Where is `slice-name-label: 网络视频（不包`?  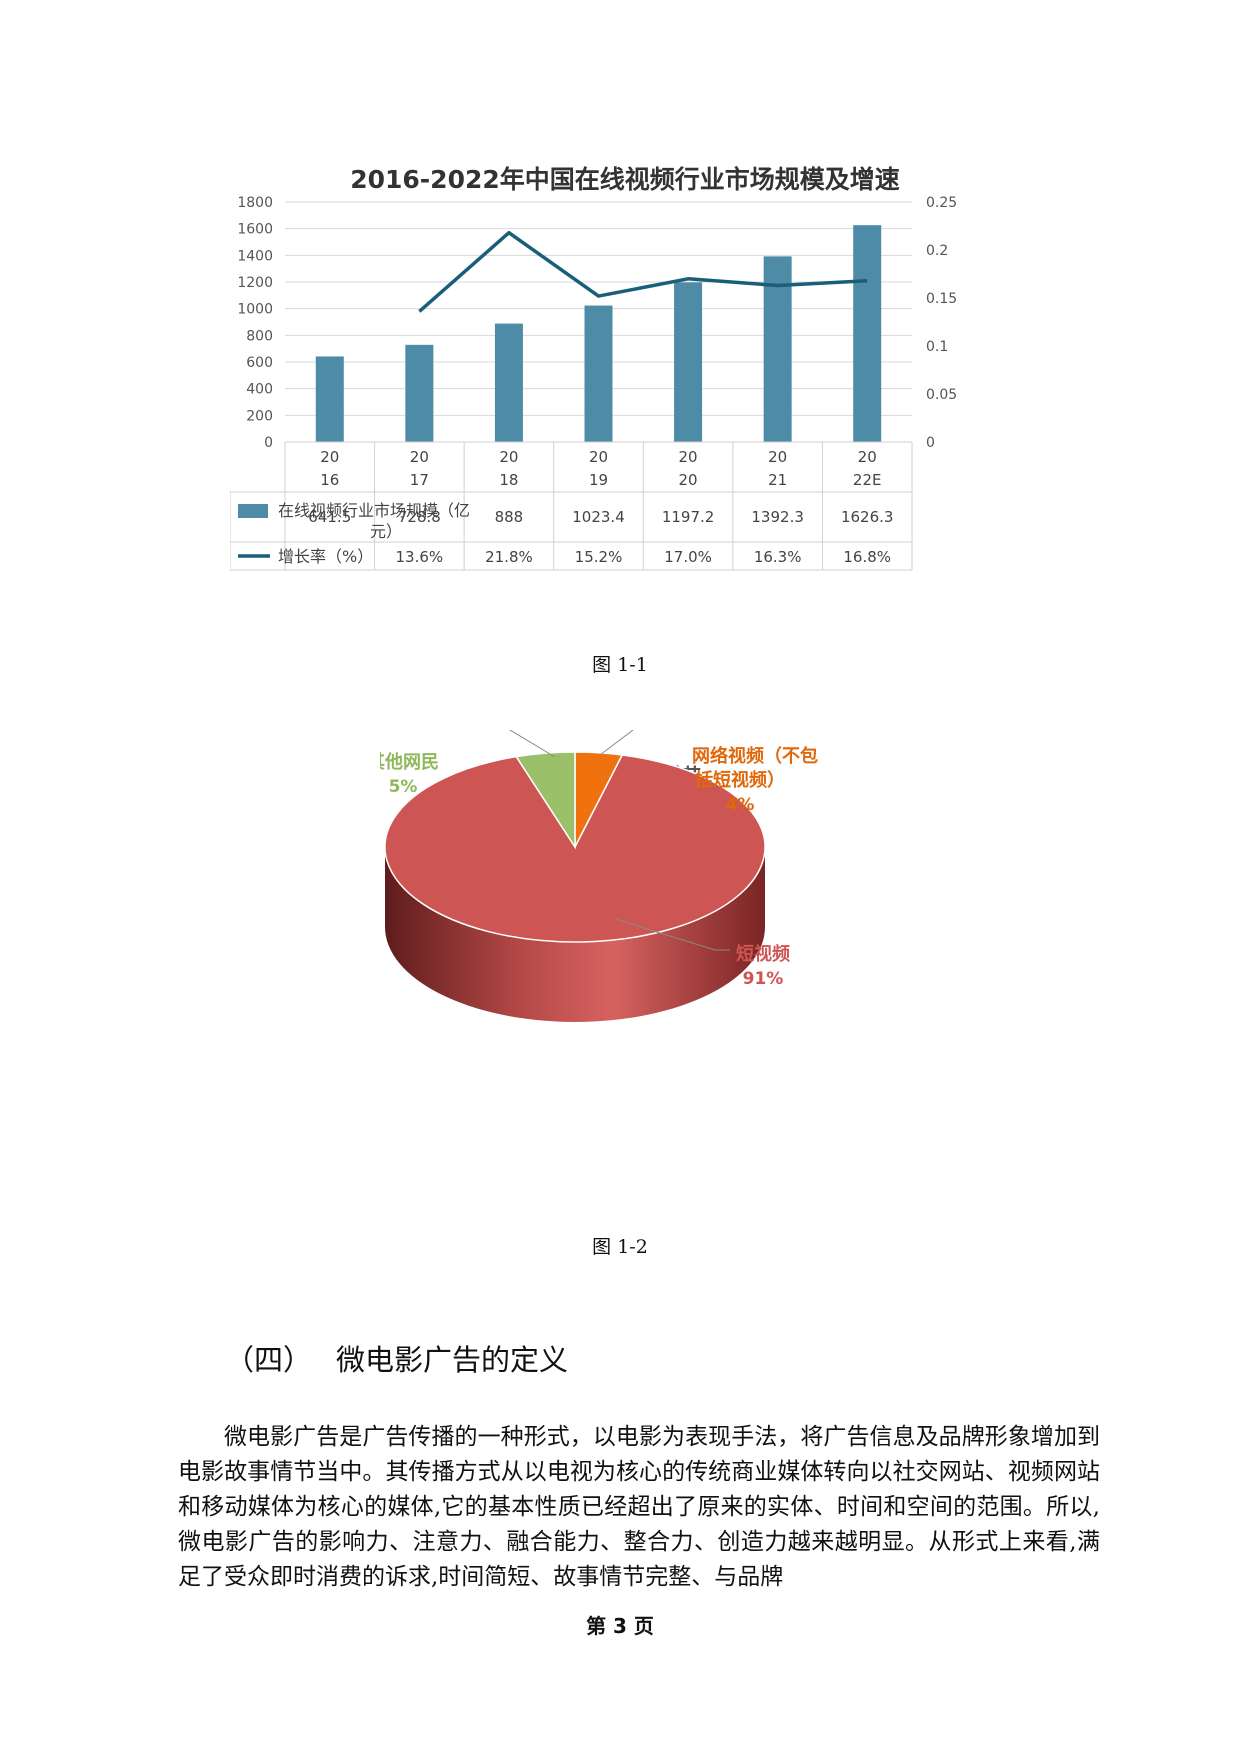
slice-name-label: 网络视频（不包 is located at coordinates (755, 756).